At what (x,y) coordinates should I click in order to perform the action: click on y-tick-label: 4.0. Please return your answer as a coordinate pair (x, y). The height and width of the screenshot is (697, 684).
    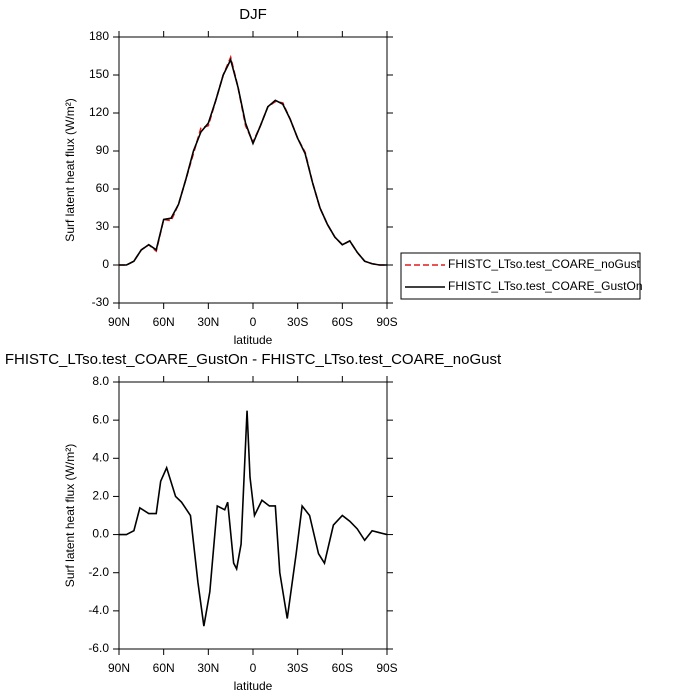
    Looking at the image, I should click on (100, 457).